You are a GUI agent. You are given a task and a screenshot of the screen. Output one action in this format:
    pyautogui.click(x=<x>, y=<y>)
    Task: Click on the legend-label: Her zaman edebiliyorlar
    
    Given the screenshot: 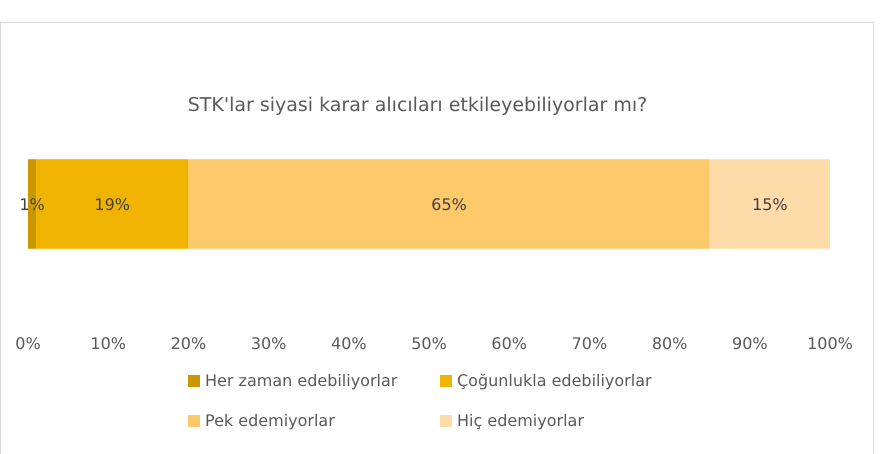 What is the action you would take?
    pyautogui.click(x=301, y=380)
    